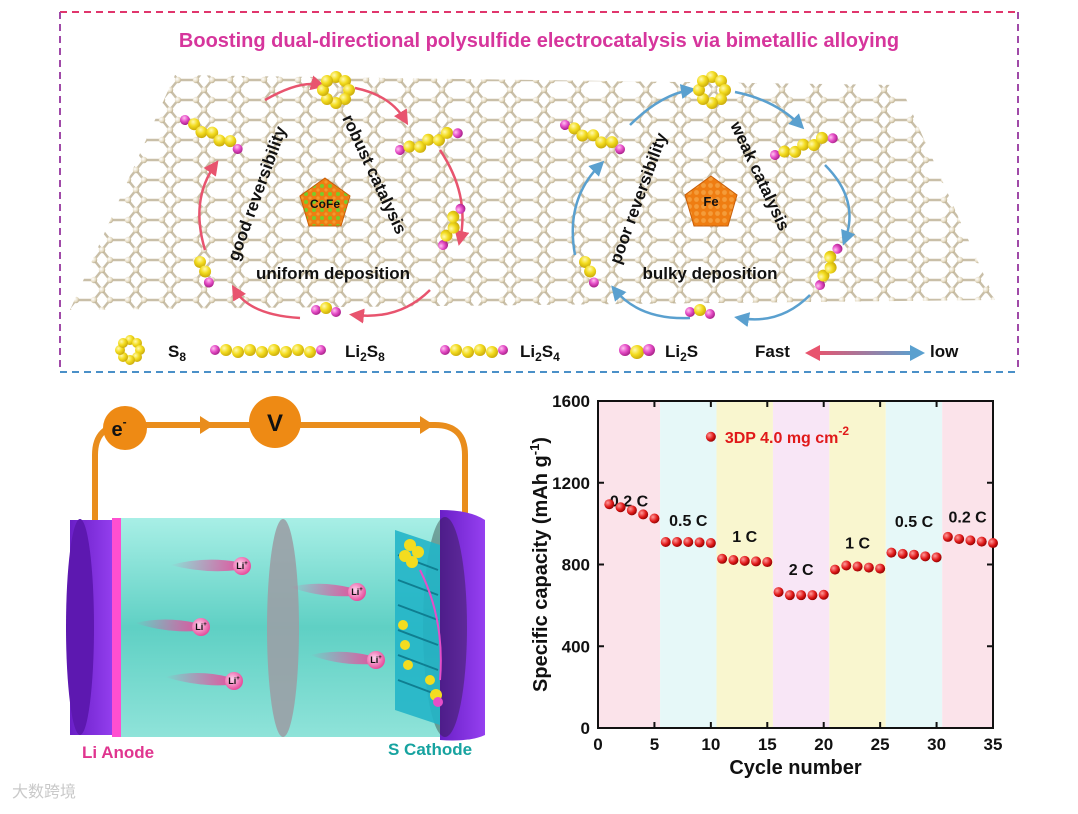 The height and width of the screenshot is (814, 1078). Describe the element at coordinates (118, 428) in the screenshot. I see `electron-label: e-` at that location.